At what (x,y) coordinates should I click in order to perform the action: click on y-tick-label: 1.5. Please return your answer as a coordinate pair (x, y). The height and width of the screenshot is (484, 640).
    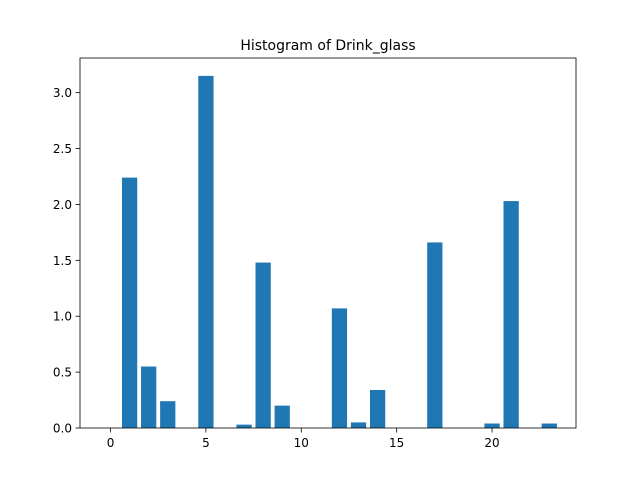
    Looking at the image, I should click on (62, 261).